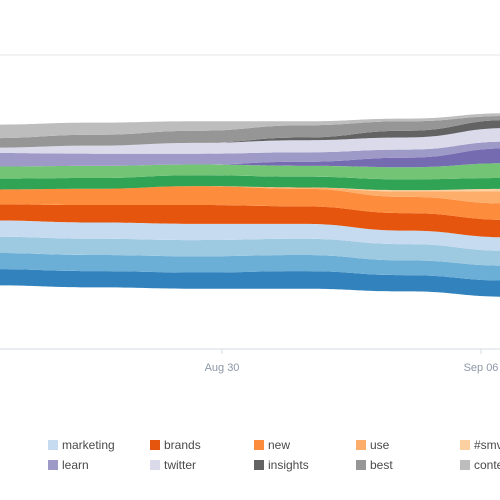 The image size is (500, 500). I want to click on x-tick-label: Aug 30, so click(222, 368).